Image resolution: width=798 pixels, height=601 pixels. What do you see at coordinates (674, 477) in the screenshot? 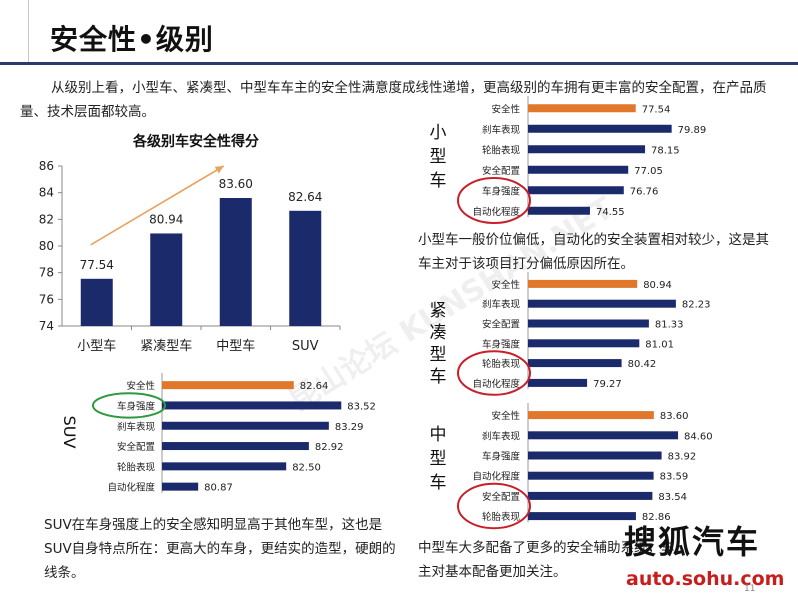
I see `mid-value-label: 83.59` at bounding box center [674, 477].